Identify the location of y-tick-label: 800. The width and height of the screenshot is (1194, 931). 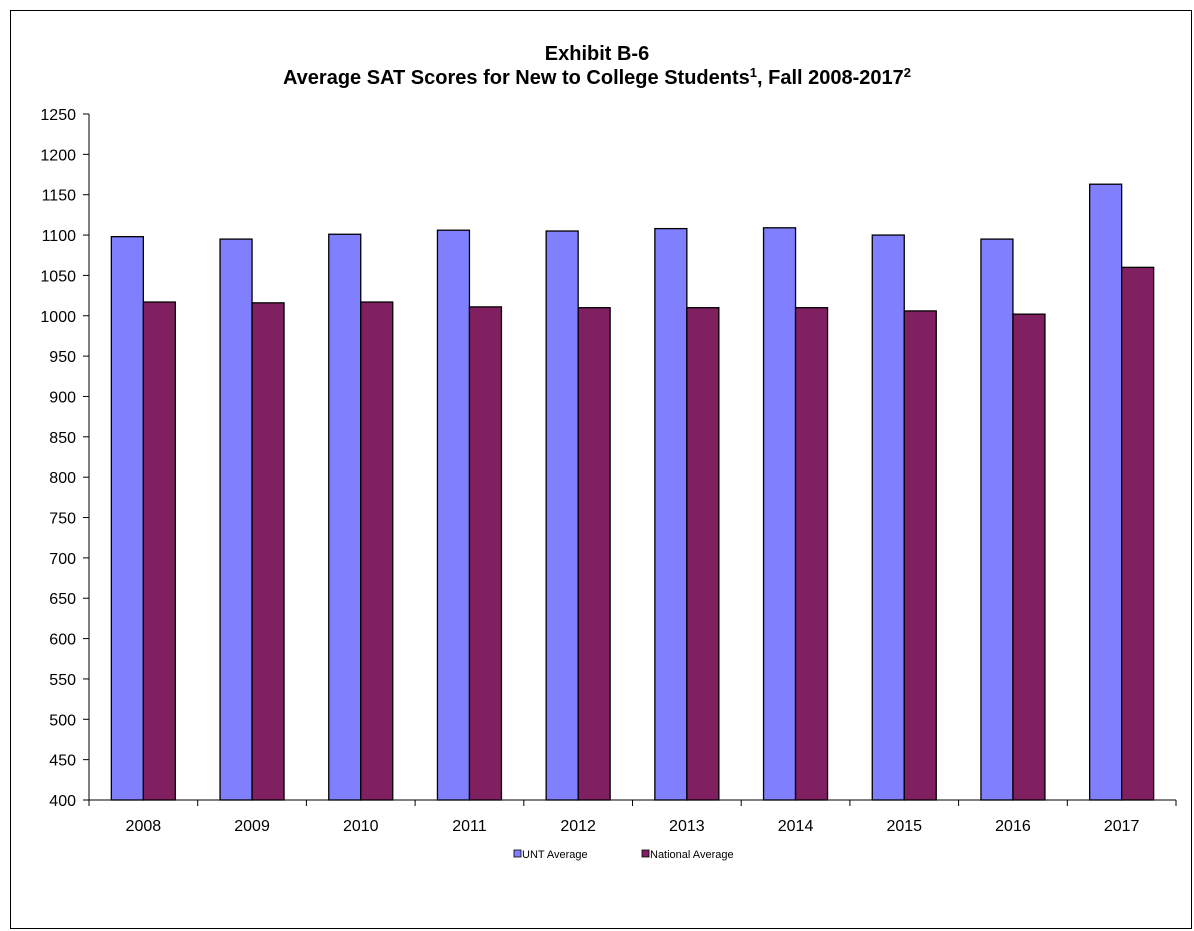
(62, 478).